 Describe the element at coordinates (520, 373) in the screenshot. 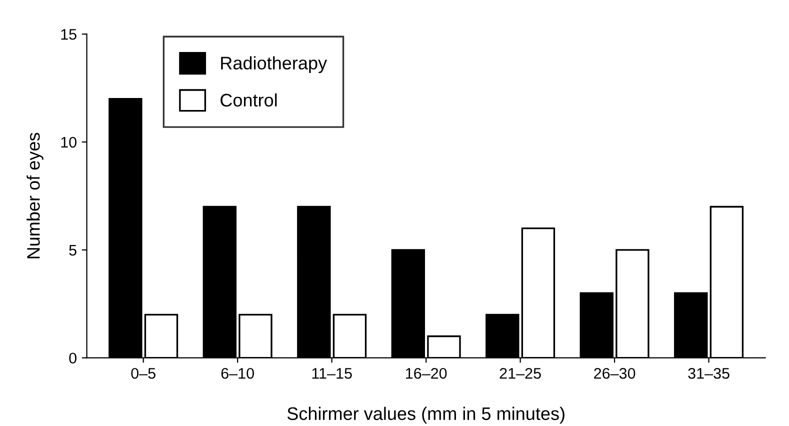

I see `x-tick-label: 21–25` at that location.